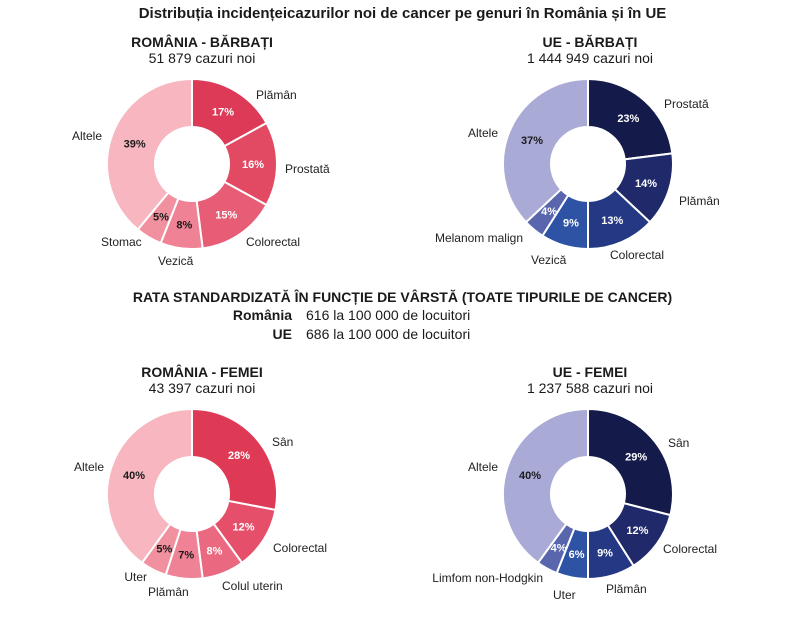  I want to click on chart-subtitle: 51 879 cazuri noi, so click(202, 58).